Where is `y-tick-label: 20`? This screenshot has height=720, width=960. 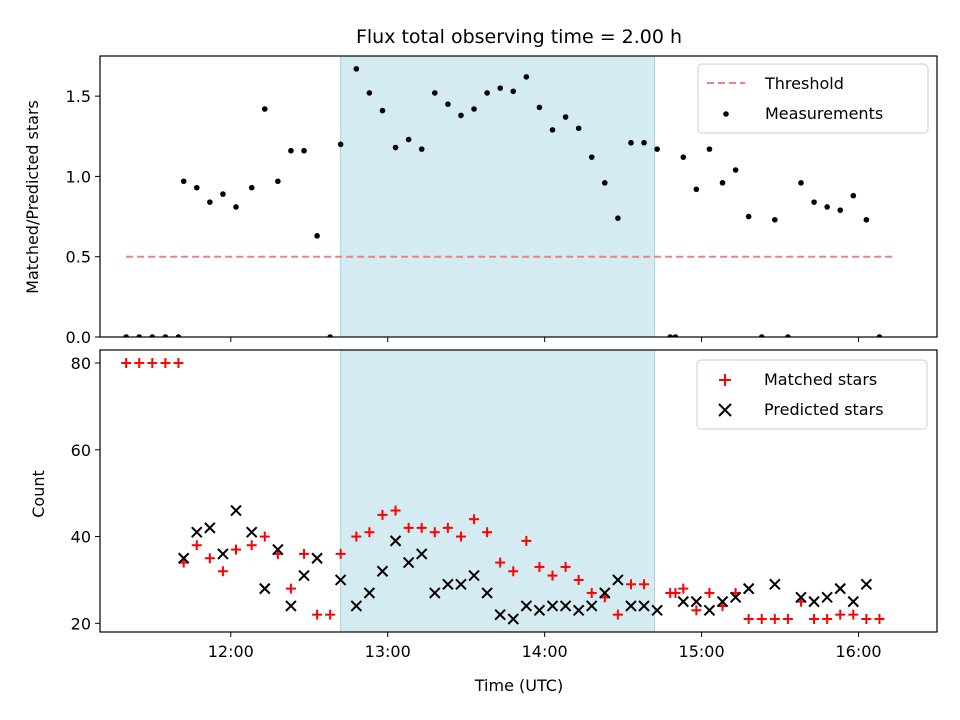
y-tick-label: 20 is located at coordinates (81, 623).